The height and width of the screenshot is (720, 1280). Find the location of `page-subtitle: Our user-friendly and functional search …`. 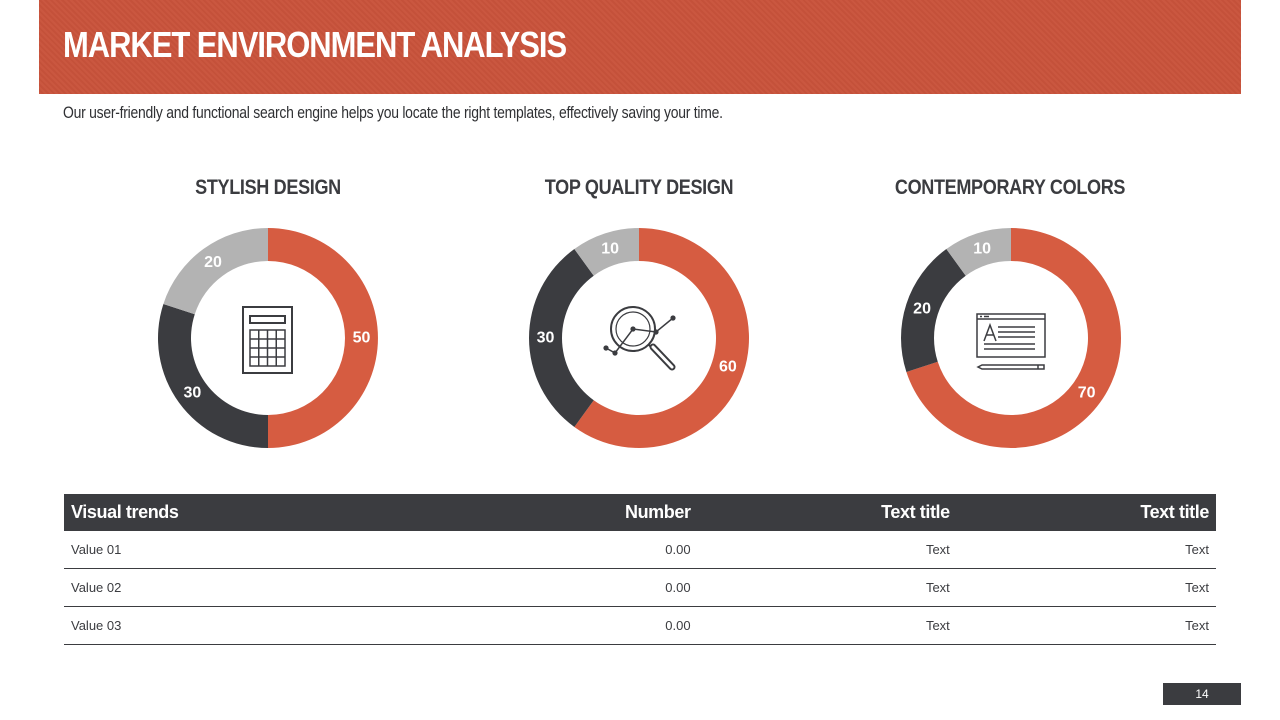

page-subtitle: Our user-friendly and functional search … is located at coordinates (393, 112).